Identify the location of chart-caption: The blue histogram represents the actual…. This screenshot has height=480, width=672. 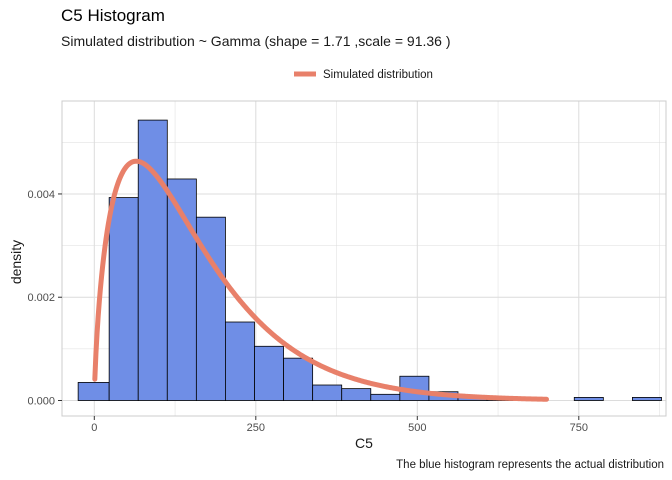
(530, 465).